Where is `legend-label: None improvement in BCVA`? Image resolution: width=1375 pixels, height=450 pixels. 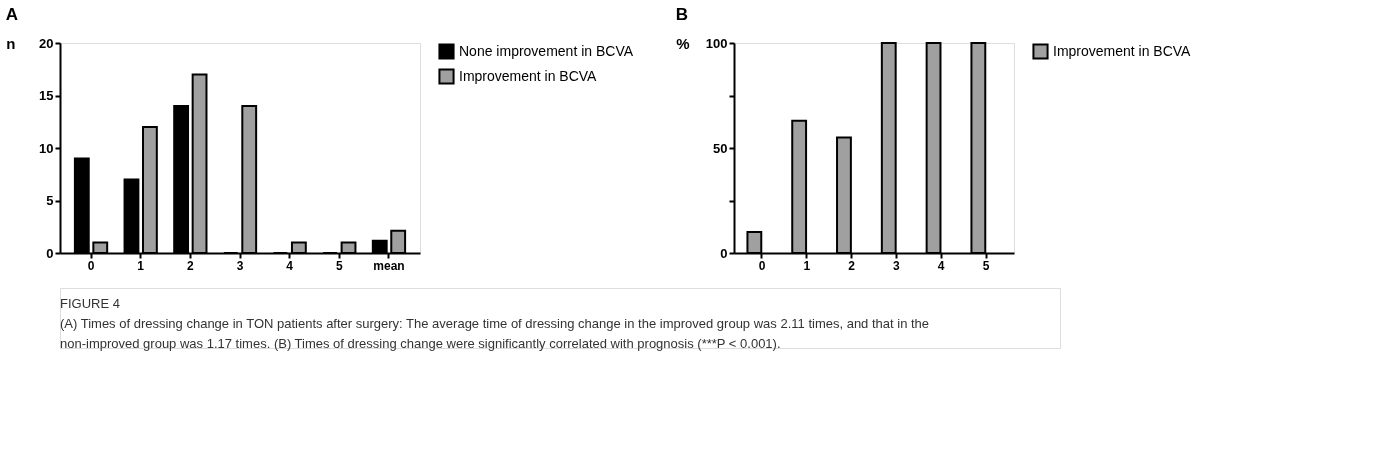 legend-label: None improvement in BCVA is located at coordinates (546, 50).